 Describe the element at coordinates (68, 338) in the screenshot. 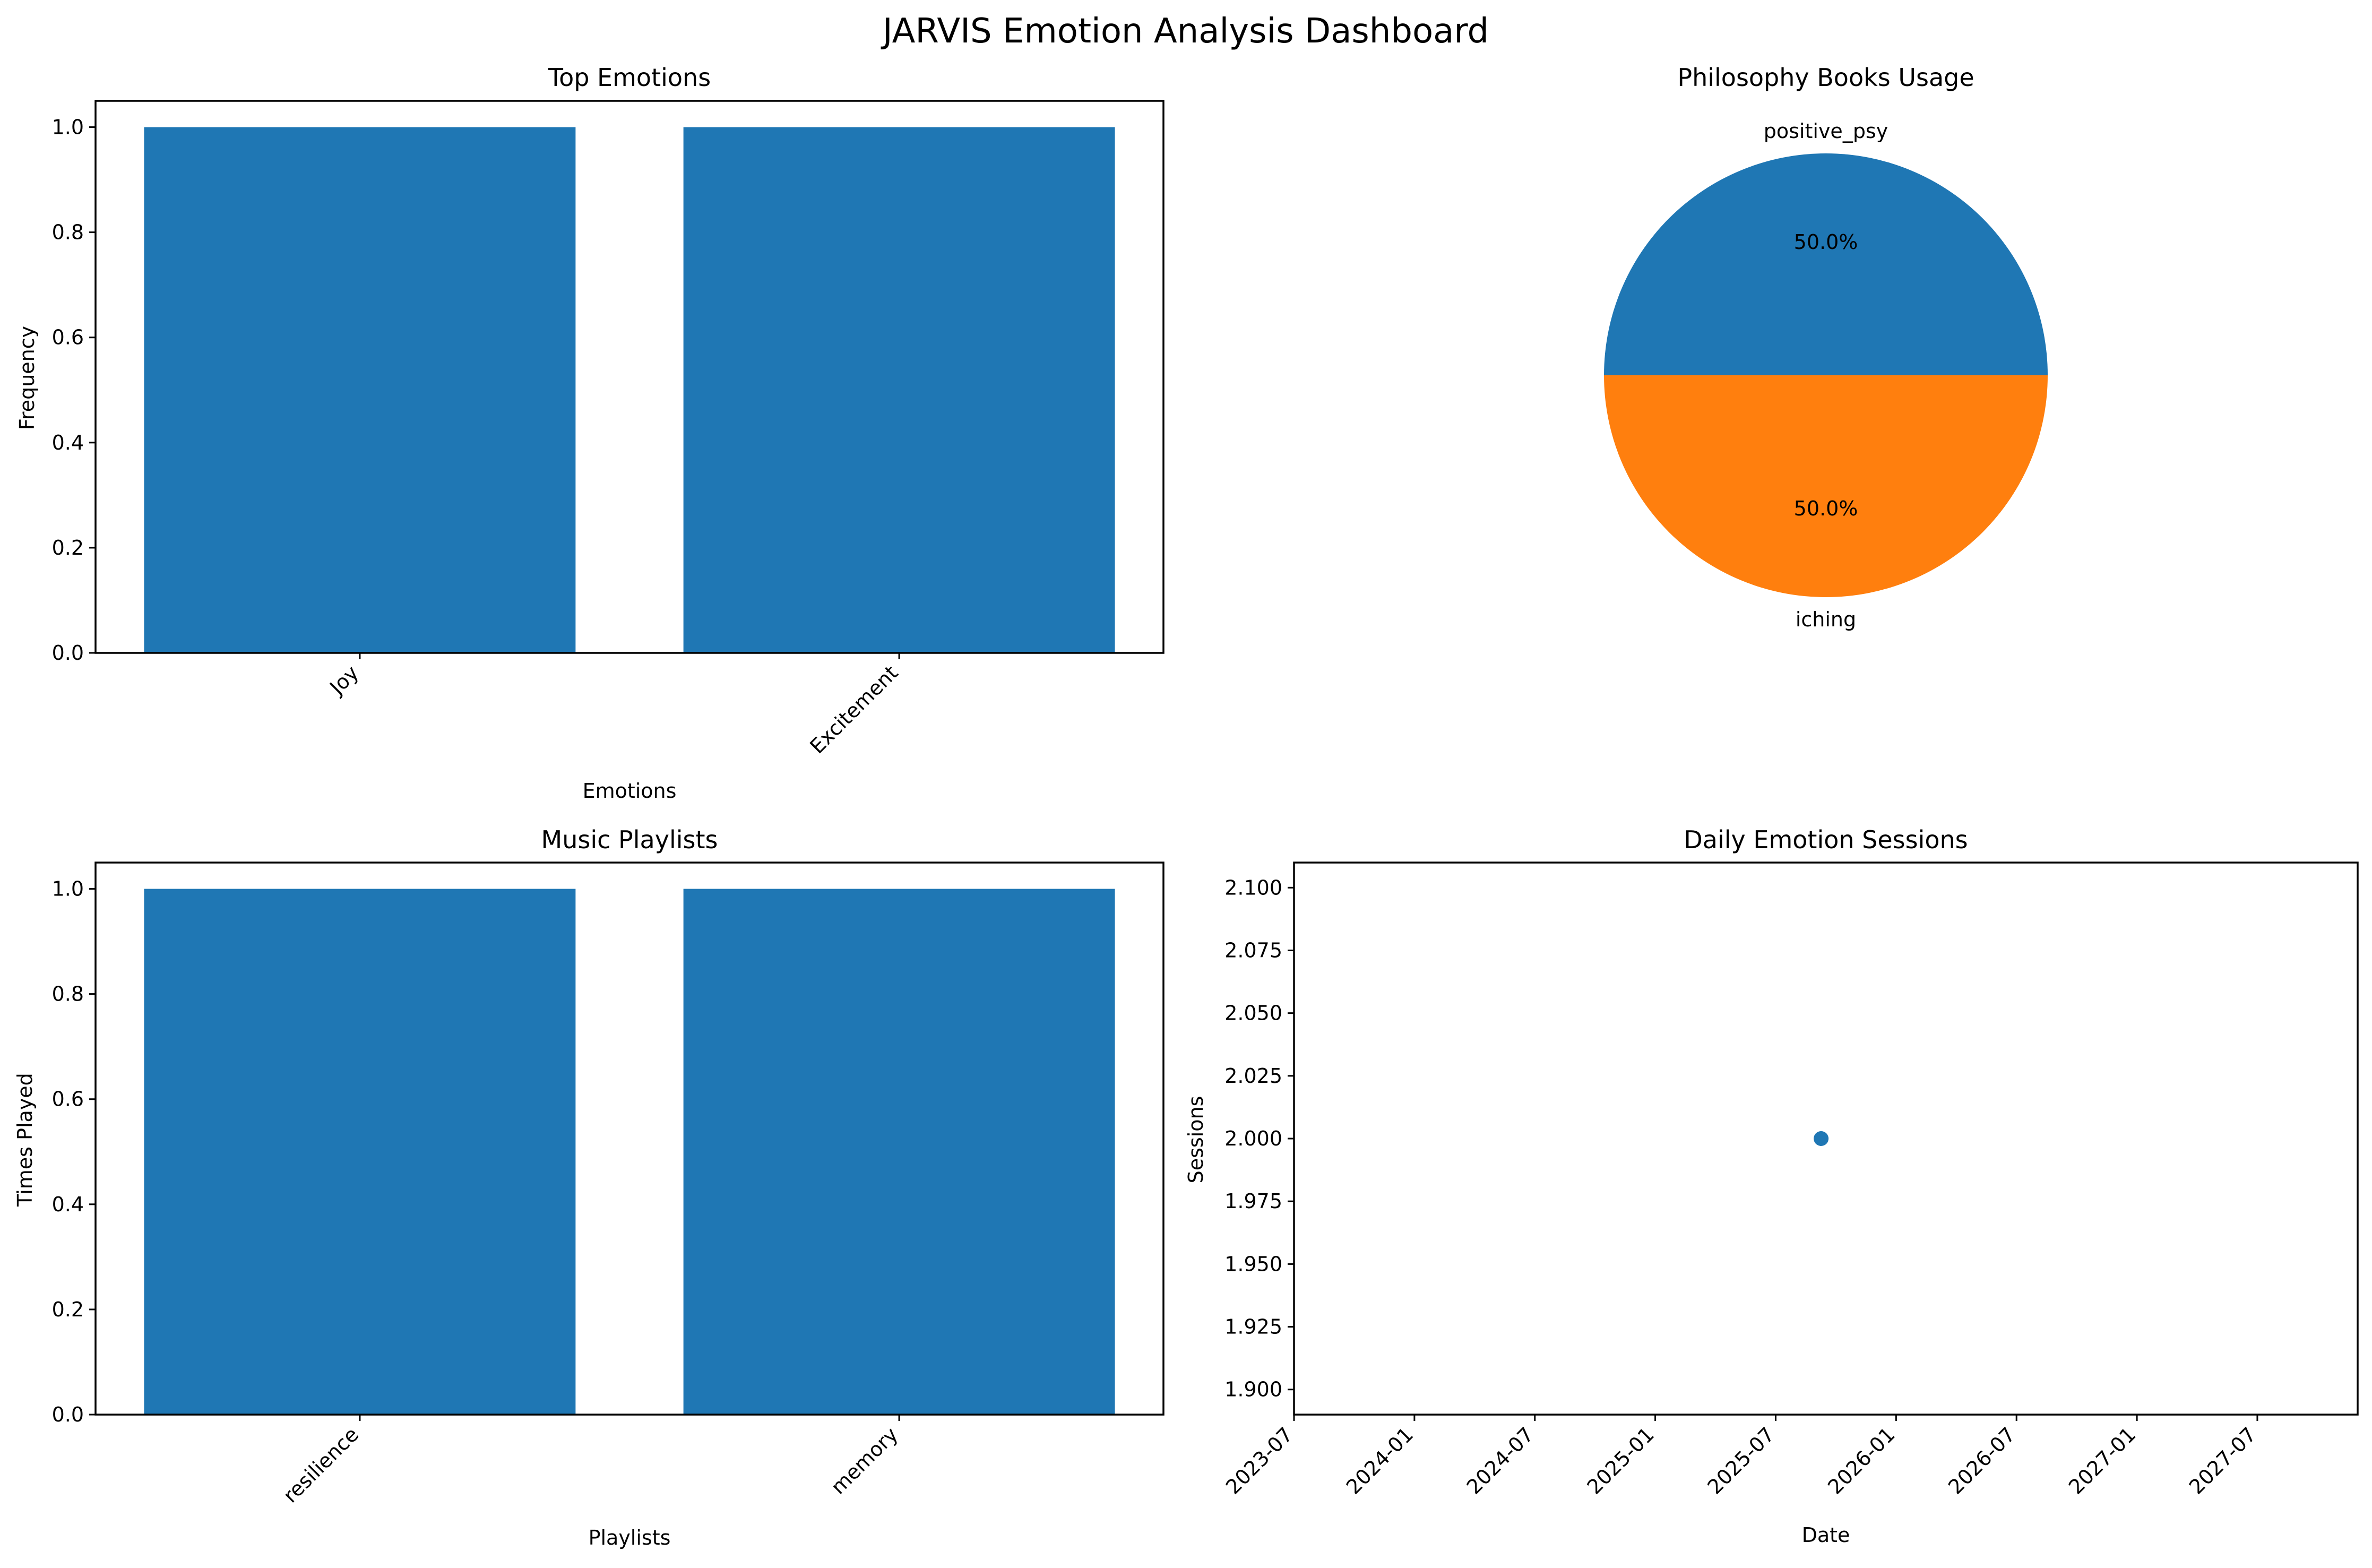

I see `top-emotions-ytick-label: 0.6` at that location.